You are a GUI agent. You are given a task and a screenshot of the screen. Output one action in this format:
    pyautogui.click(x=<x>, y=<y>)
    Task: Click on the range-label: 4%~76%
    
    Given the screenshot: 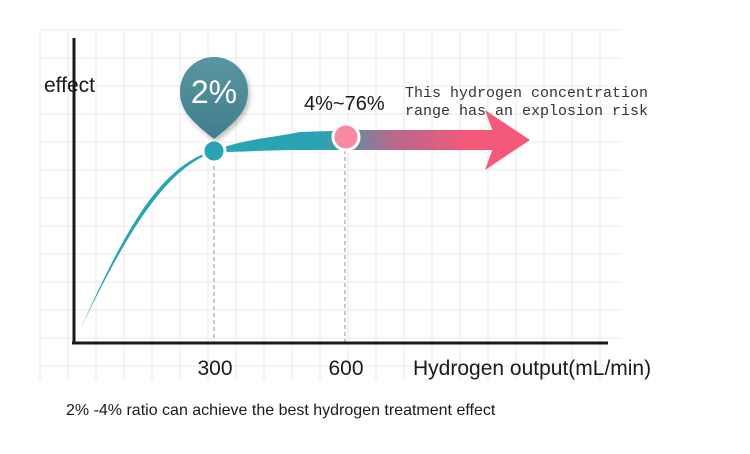 What is the action you would take?
    pyautogui.click(x=344, y=104)
    